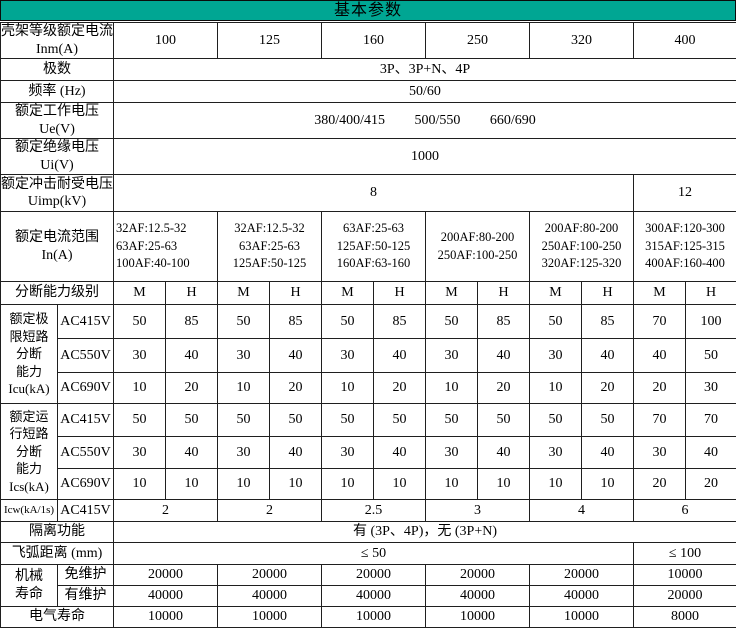 This screenshot has height=628, width=736. I want to click on icu-block-label: 额定极 限短路 分断 能力 Icu(kA), so click(29, 354).